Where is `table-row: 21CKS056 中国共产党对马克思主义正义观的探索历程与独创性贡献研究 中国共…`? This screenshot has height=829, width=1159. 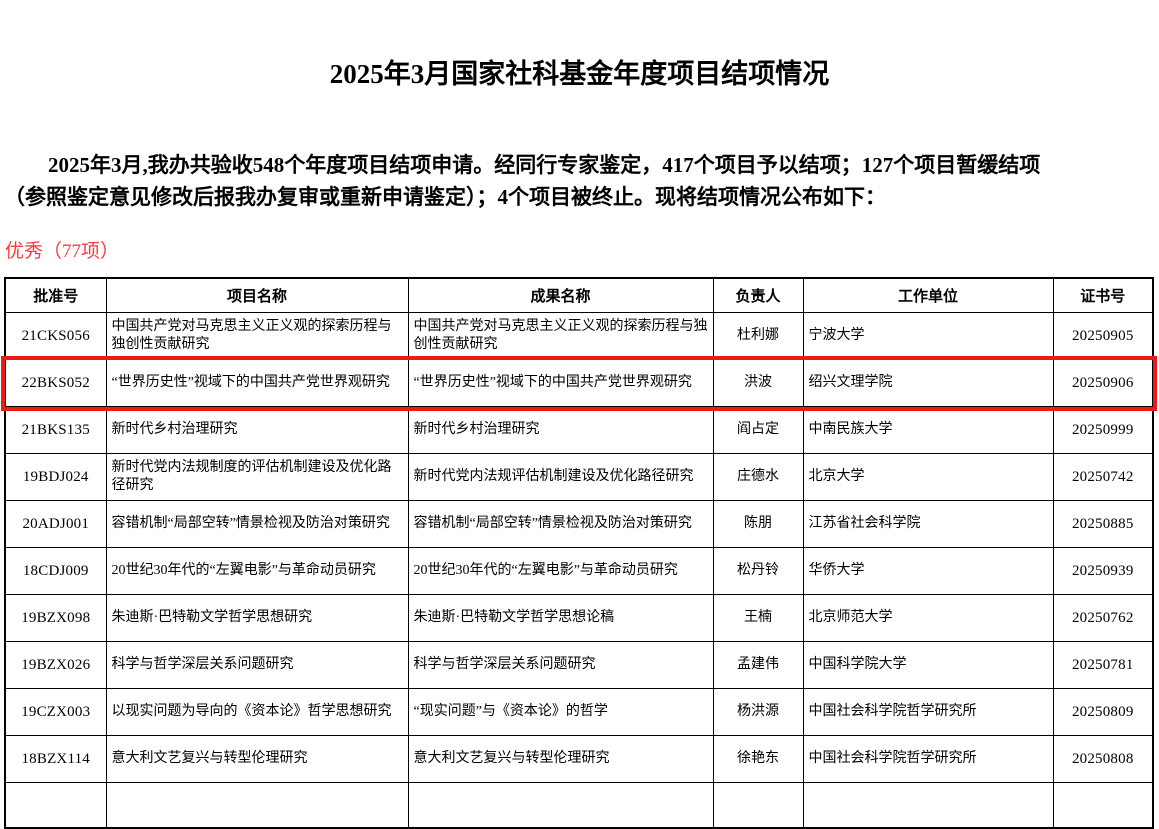 table-row: 21CKS056 中国共产党对马克思主义正义观的探索历程与独创性贡献研究 中国共… is located at coordinates (579, 336).